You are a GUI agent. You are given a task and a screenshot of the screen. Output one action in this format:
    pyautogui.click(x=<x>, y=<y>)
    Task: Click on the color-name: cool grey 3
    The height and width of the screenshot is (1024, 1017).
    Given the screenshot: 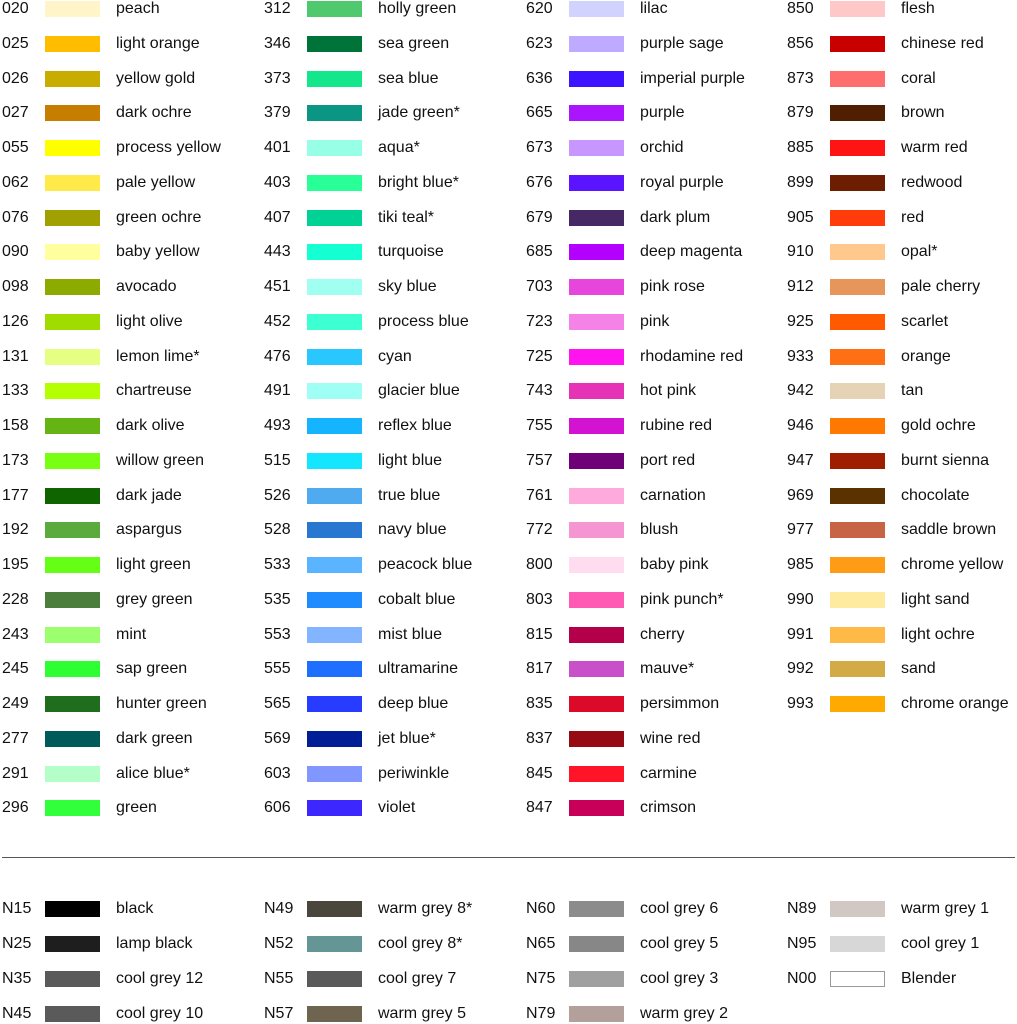 What is the action you would take?
    pyautogui.click(x=679, y=978)
    